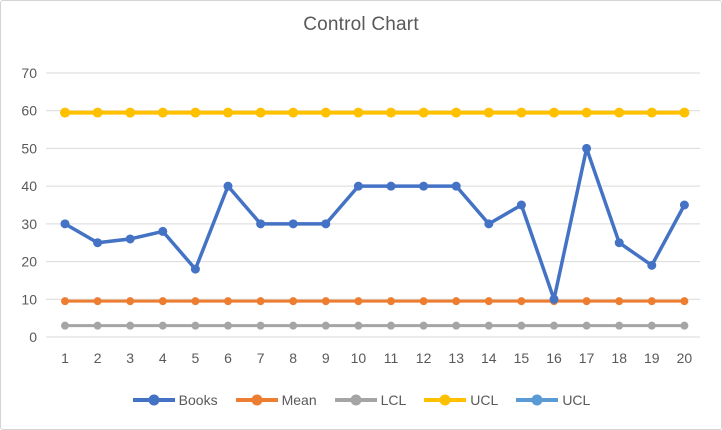 This screenshot has width=722, height=430. Describe the element at coordinates (489, 358) in the screenshot. I see `x-tick-label: 14` at that location.